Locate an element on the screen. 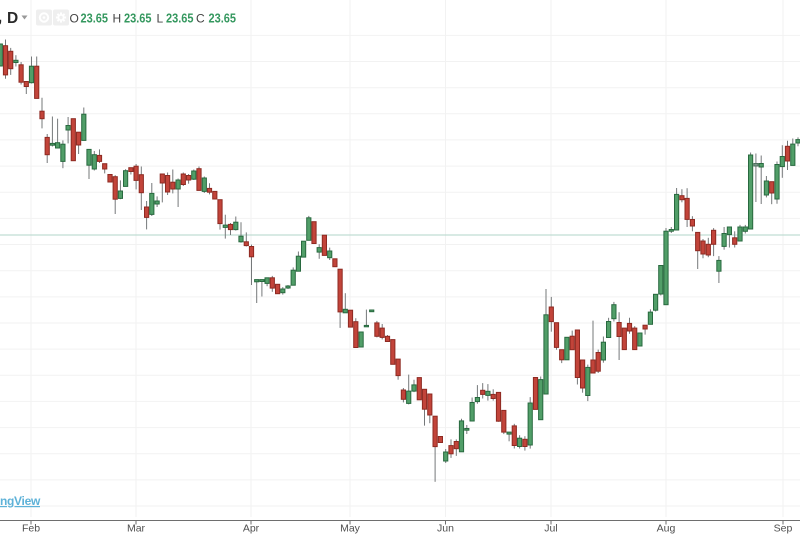 The image size is (800, 534). svg-text: H is located at coordinates (117, 19).